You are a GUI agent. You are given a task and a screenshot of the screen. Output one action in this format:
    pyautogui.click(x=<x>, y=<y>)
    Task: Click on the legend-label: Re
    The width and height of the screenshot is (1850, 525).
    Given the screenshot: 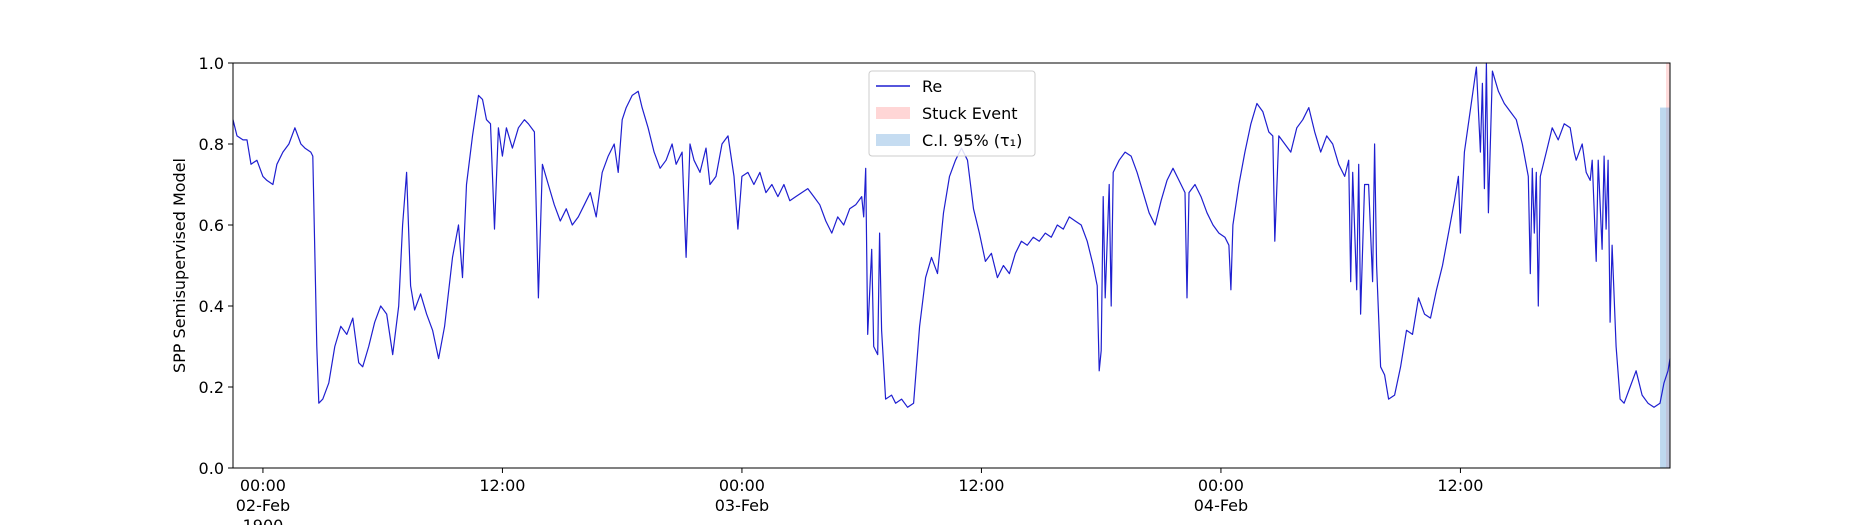 What is the action you would take?
    pyautogui.click(x=932, y=86)
    